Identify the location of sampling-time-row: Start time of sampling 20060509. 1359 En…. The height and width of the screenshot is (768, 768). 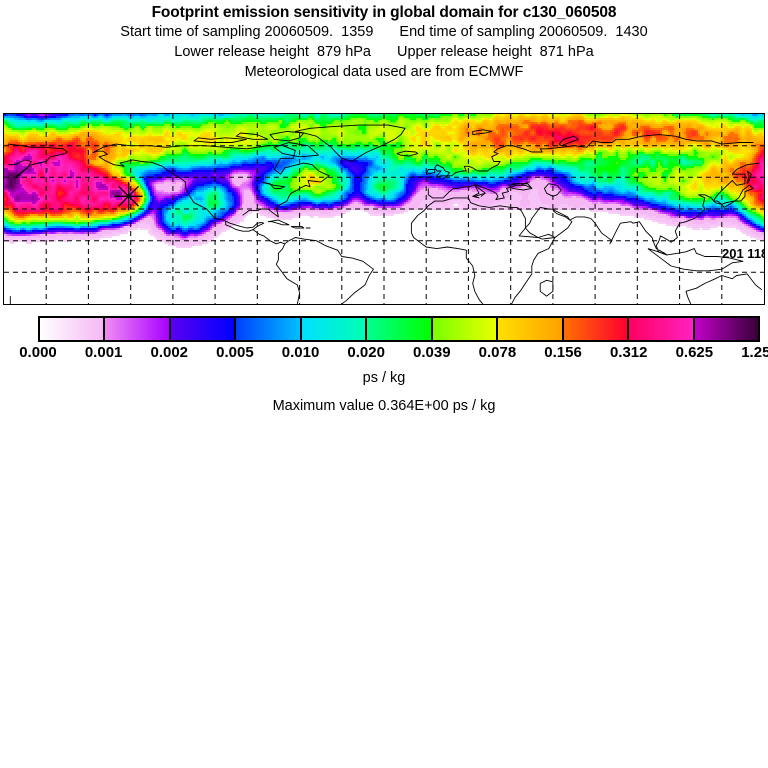
(384, 32).